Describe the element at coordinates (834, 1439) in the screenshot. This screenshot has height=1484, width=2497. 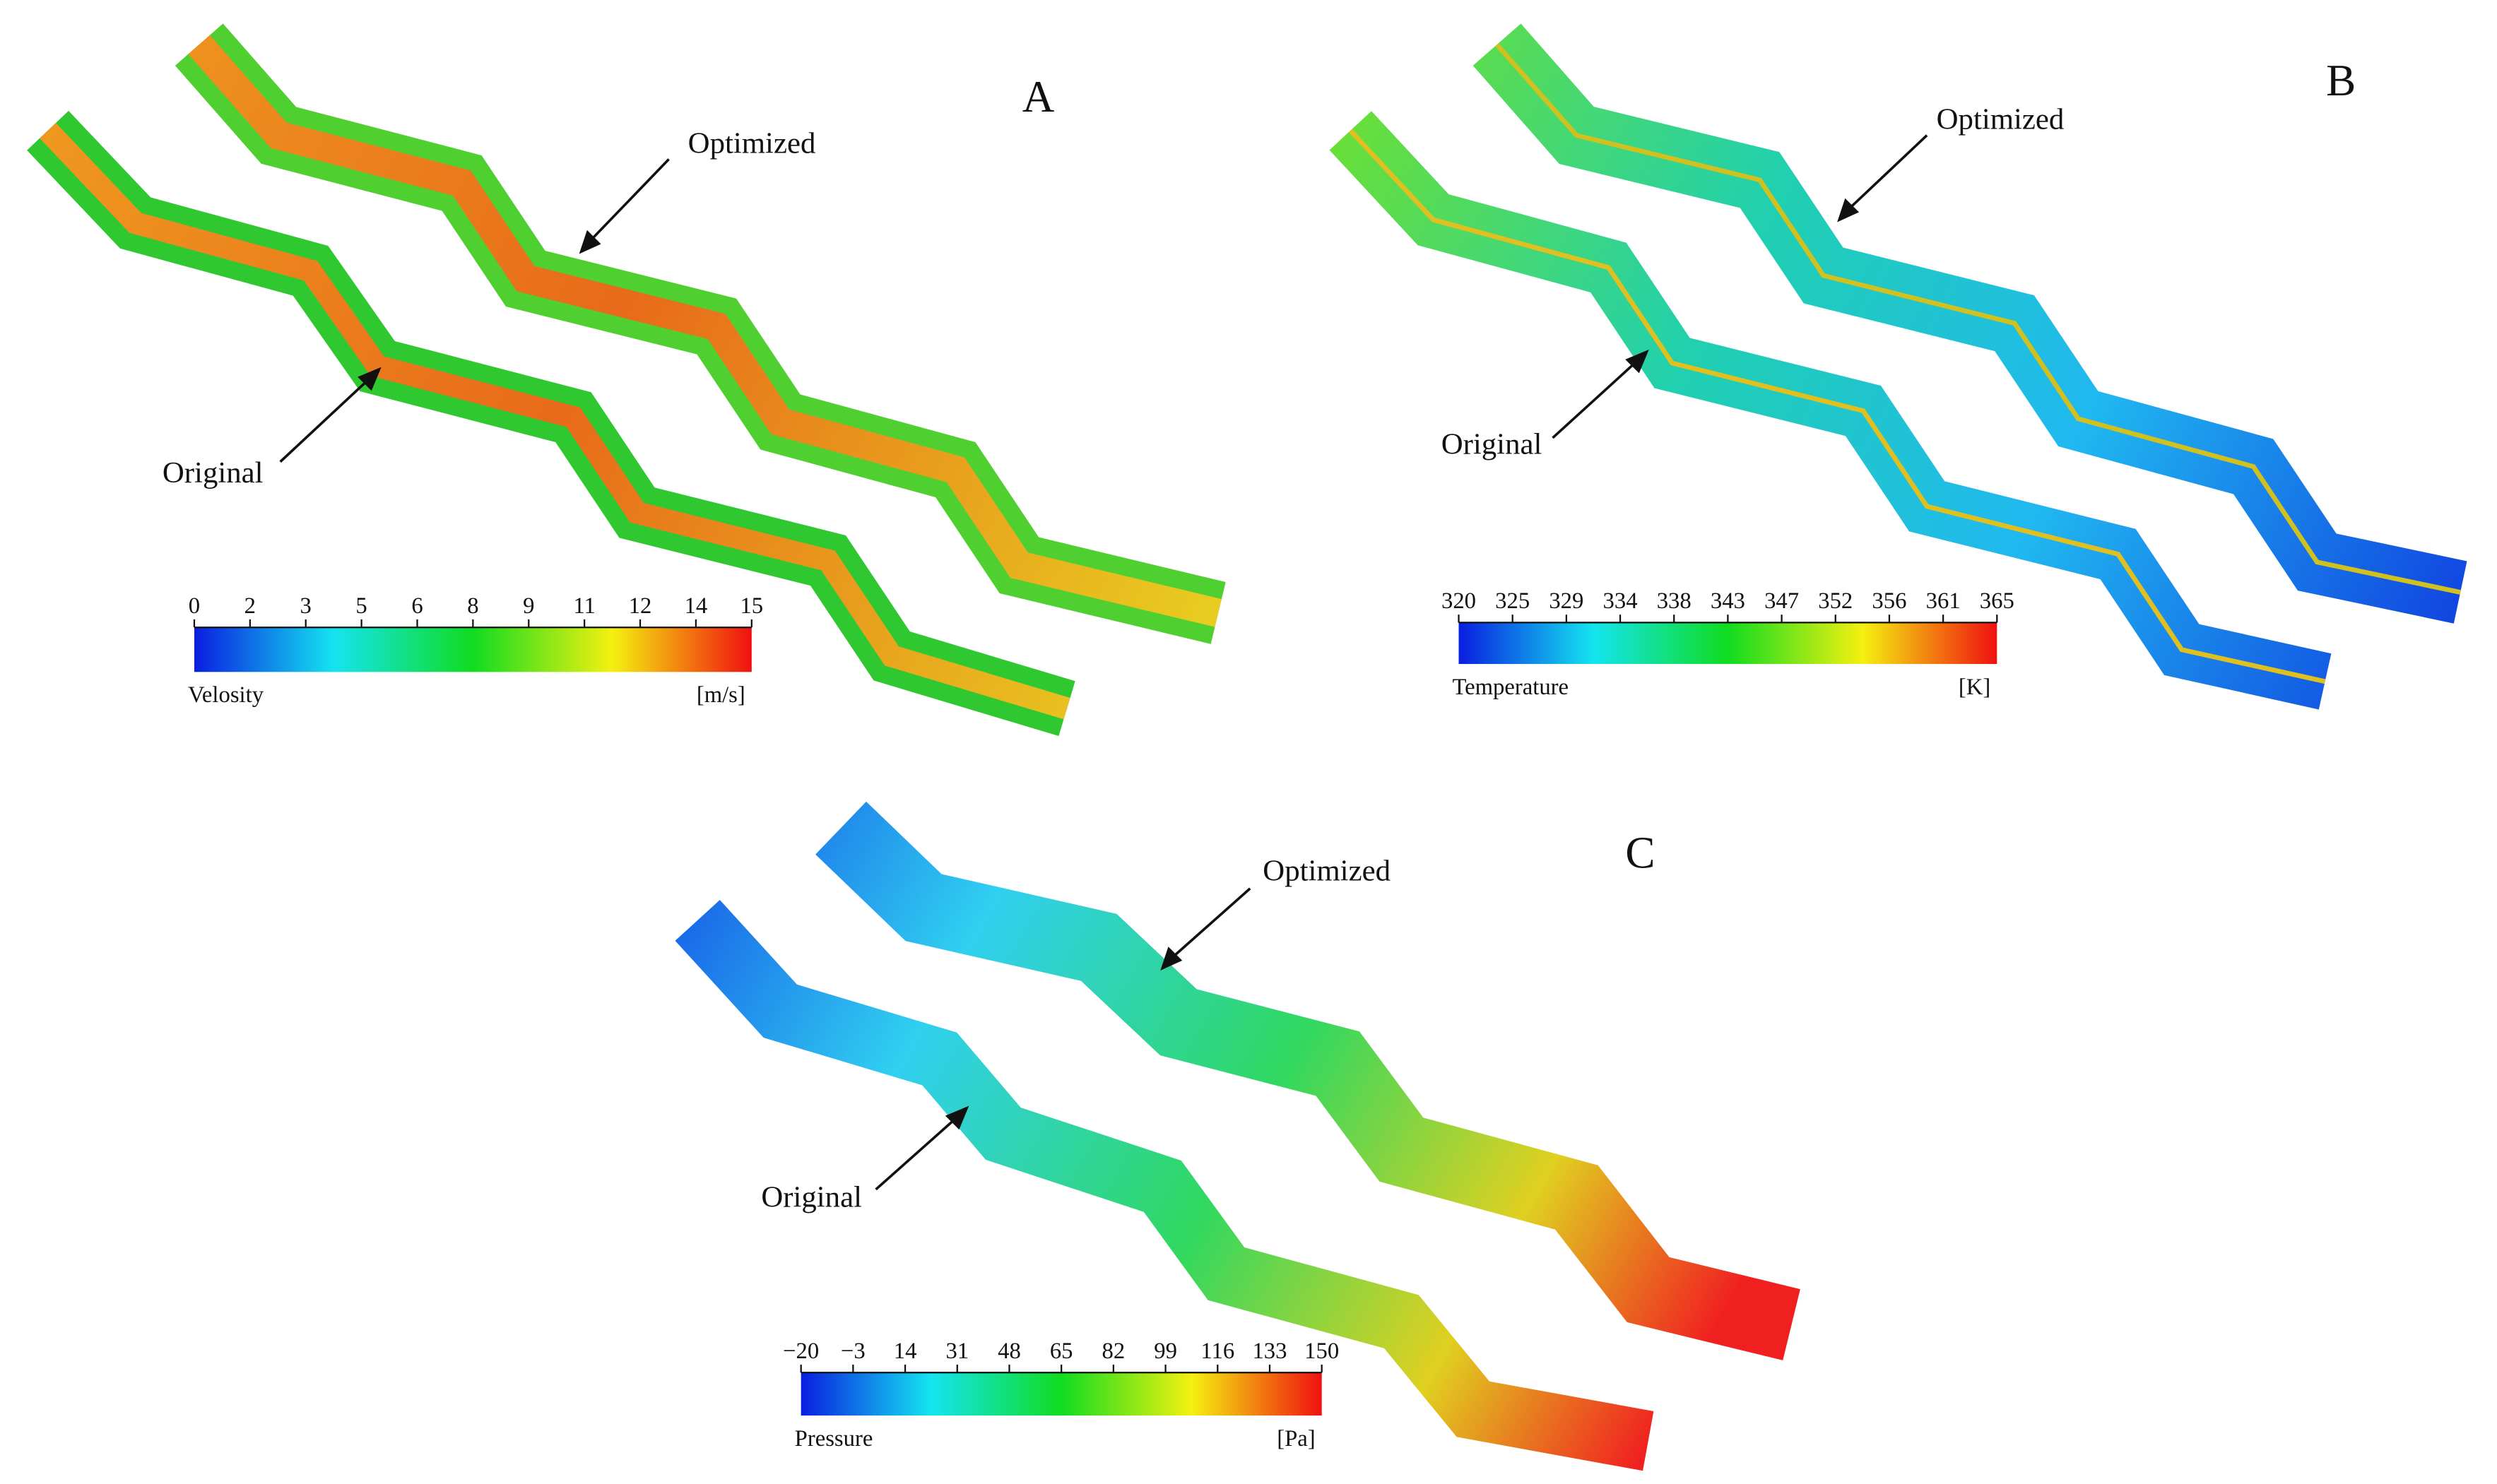
I see `colorbar-title: Pressure` at that location.